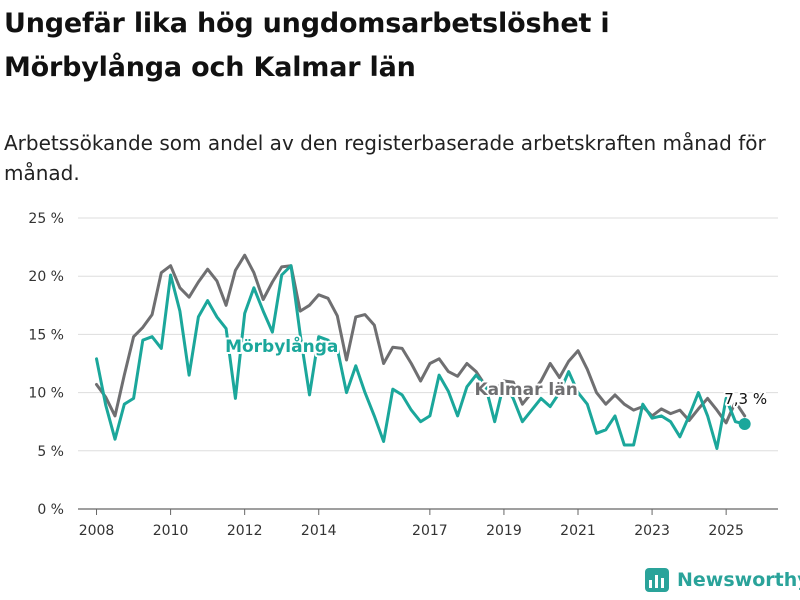  What do you see at coordinates (738, 580) in the screenshot?
I see `brand-name: Newsworthy` at bounding box center [738, 580].